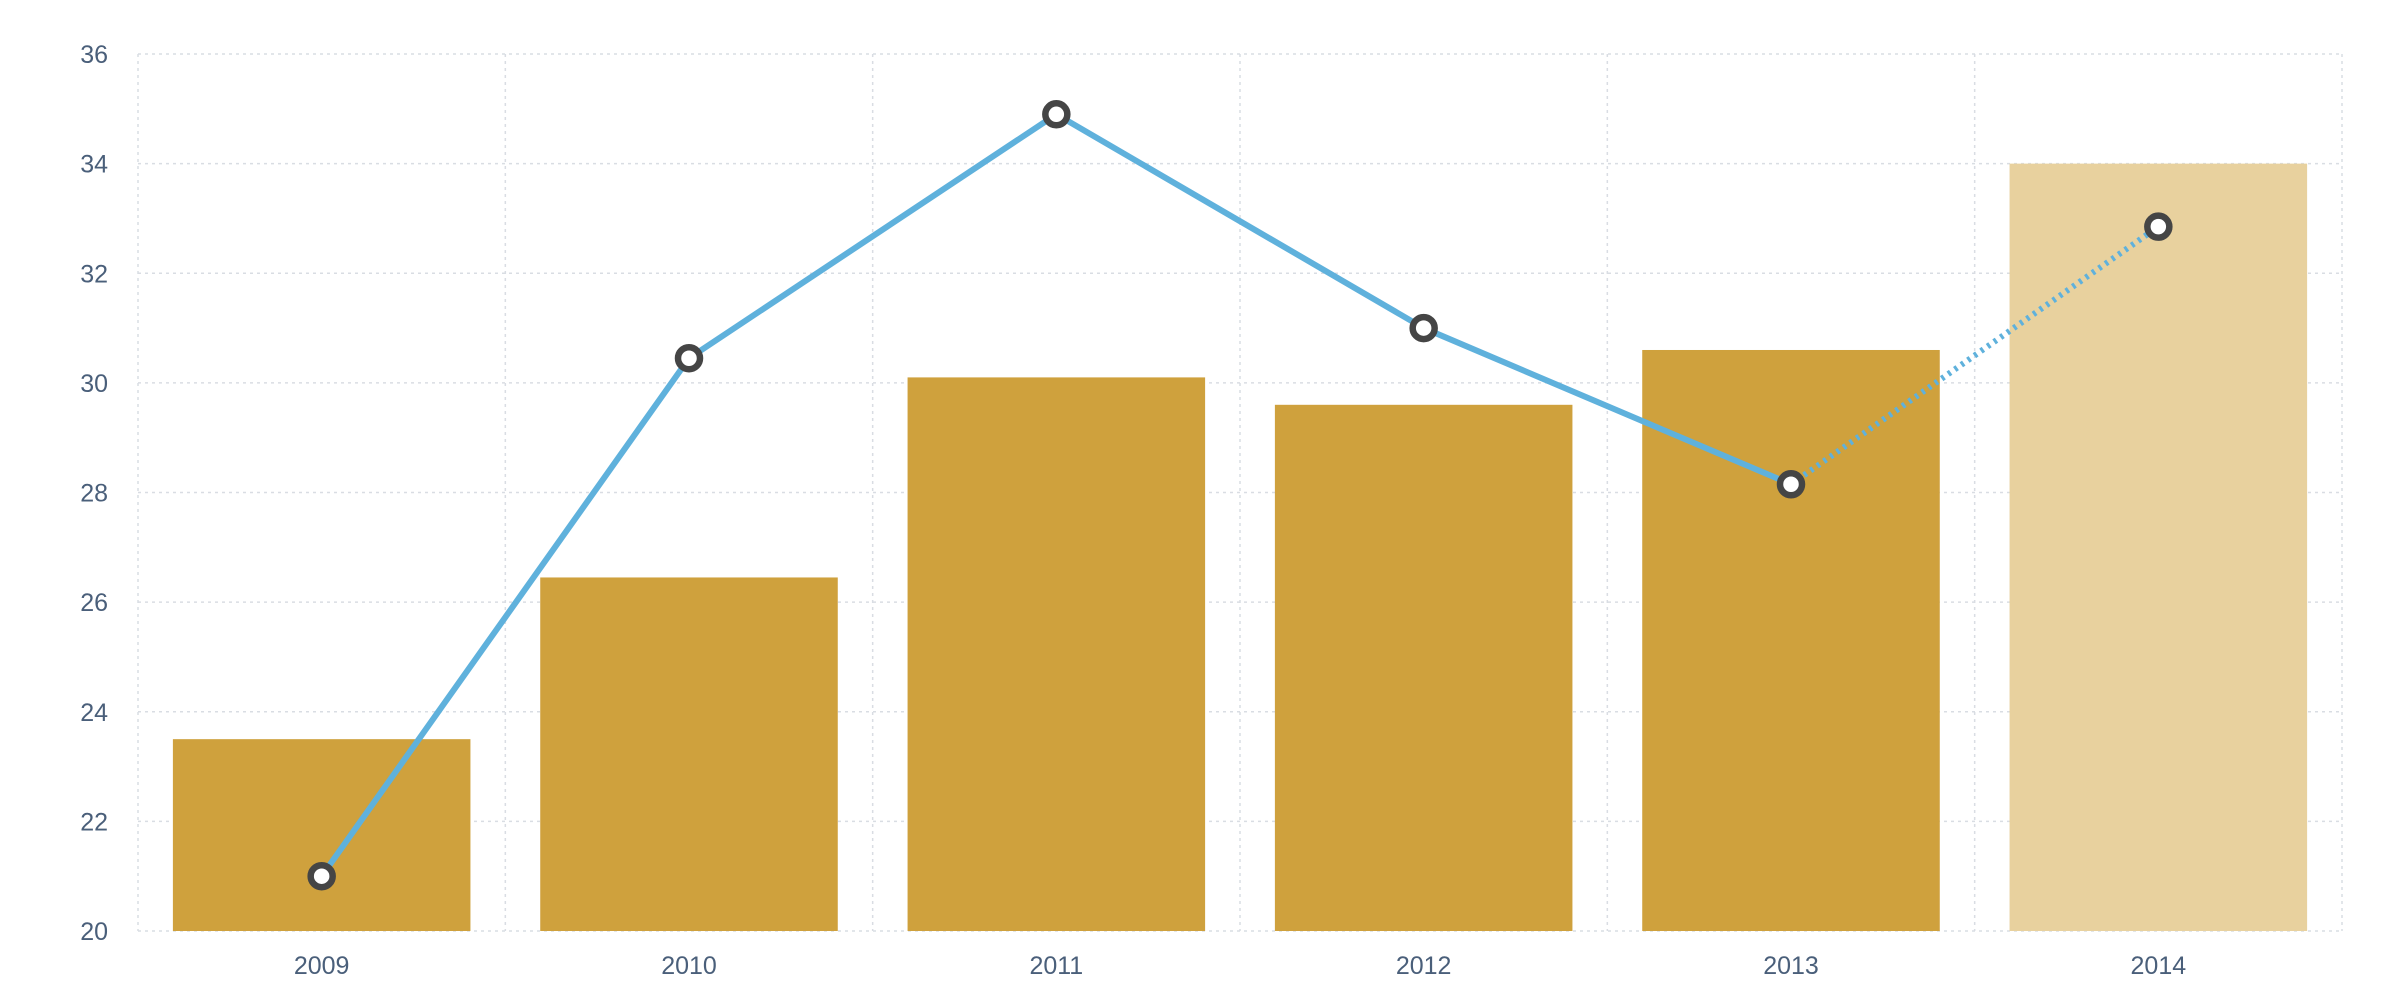  What do you see at coordinates (2158, 547) in the screenshot?
I see `bar-2014` at bounding box center [2158, 547].